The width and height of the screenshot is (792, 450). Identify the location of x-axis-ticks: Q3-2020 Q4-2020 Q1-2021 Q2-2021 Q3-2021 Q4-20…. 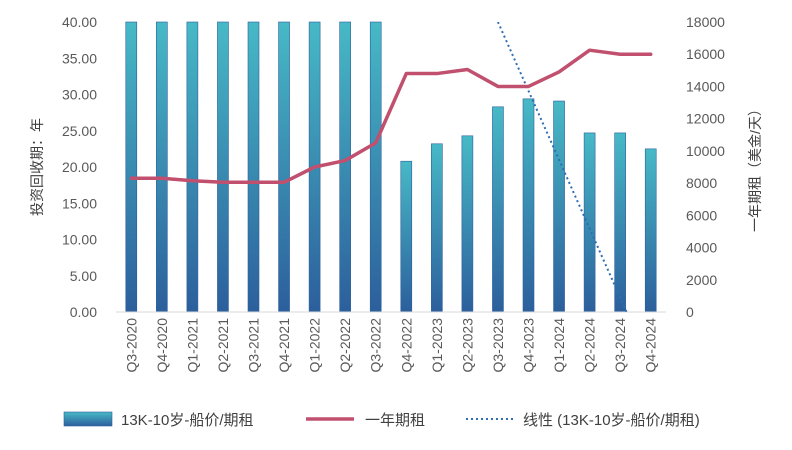
(390, 345).